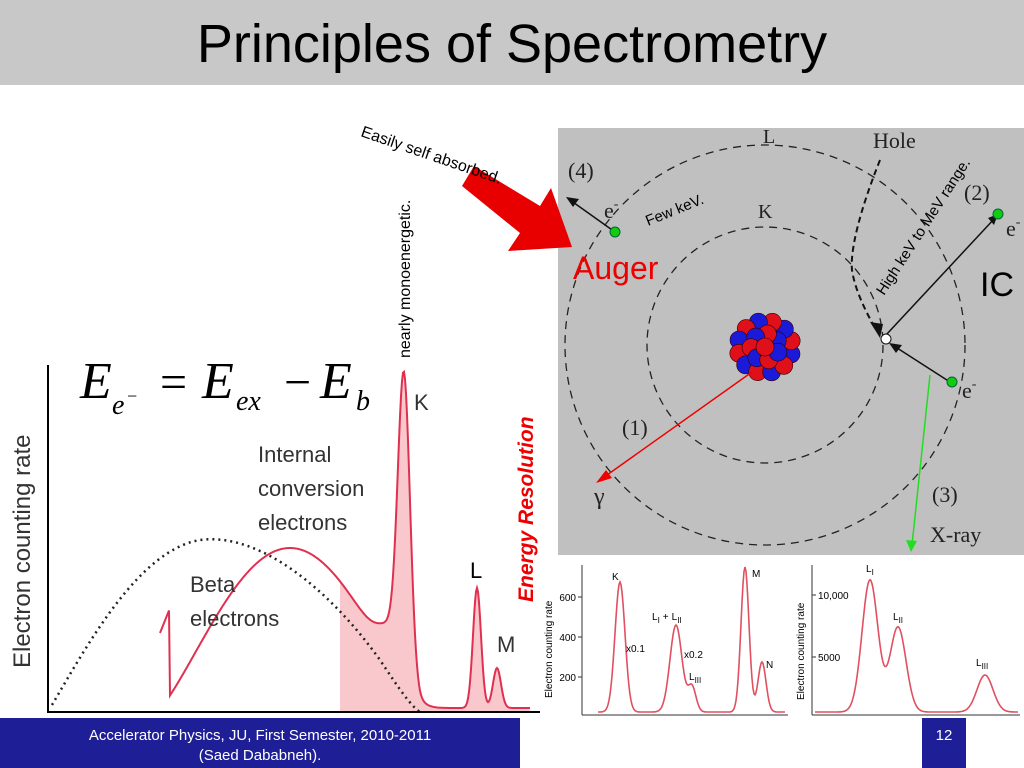 This screenshot has height=768, width=1024. What do you see at coordinates (769, 137) in the screenshot?
I see `shell-label: L` at bounding box center [769, 137].